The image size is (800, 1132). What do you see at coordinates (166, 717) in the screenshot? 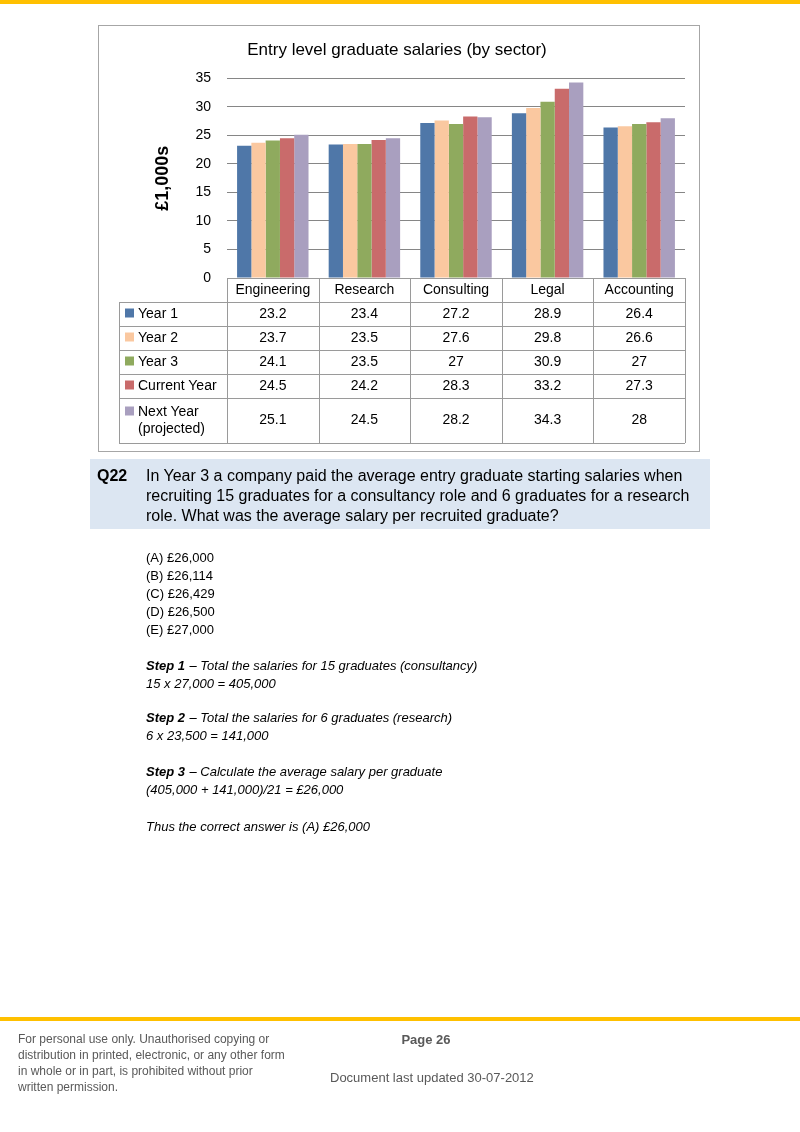
I see `text: Step 2` at bounding box center [166, 717].